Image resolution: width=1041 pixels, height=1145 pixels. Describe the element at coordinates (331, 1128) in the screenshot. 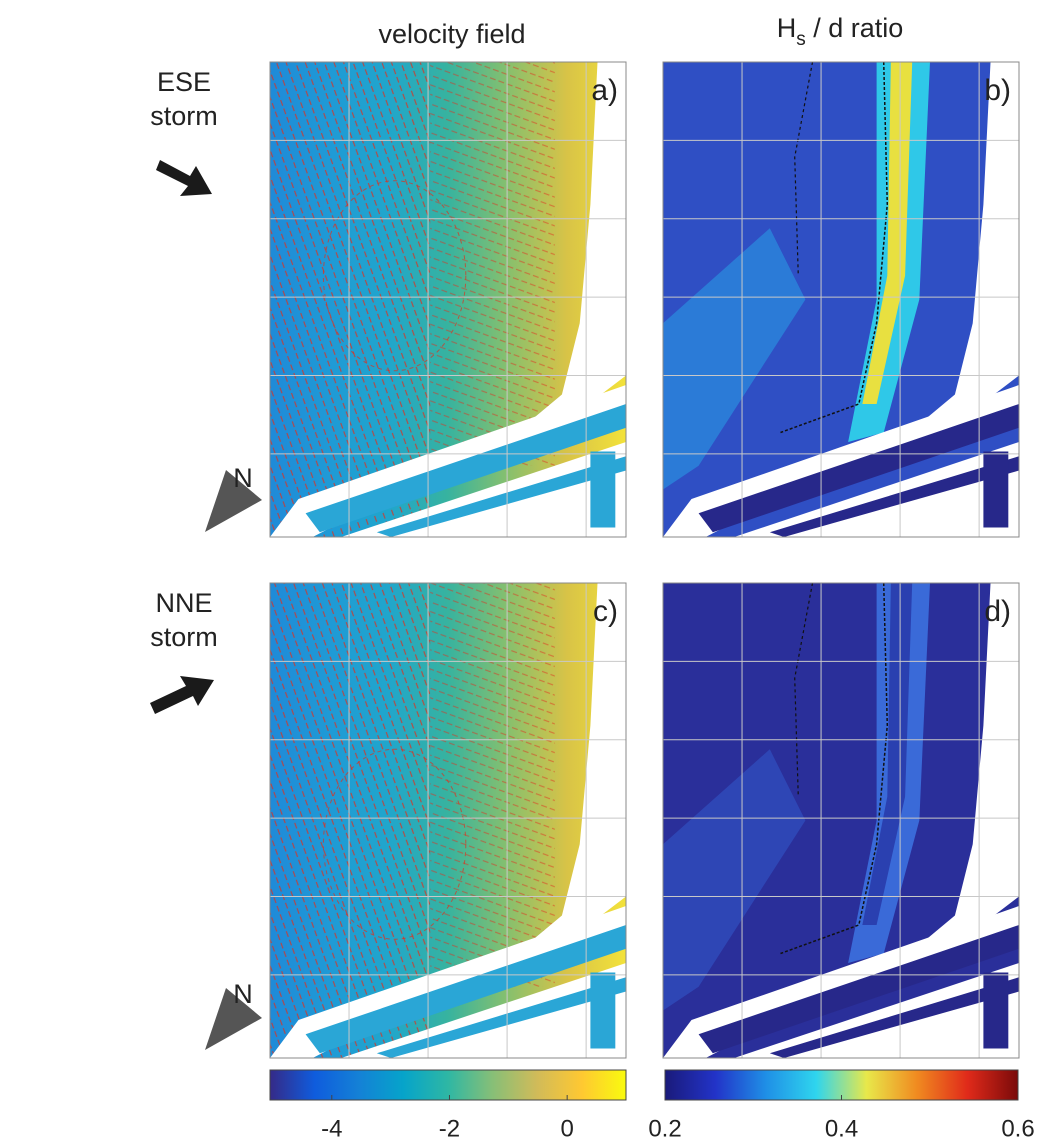

I see `colorbar-tick-label: -4` at that location.